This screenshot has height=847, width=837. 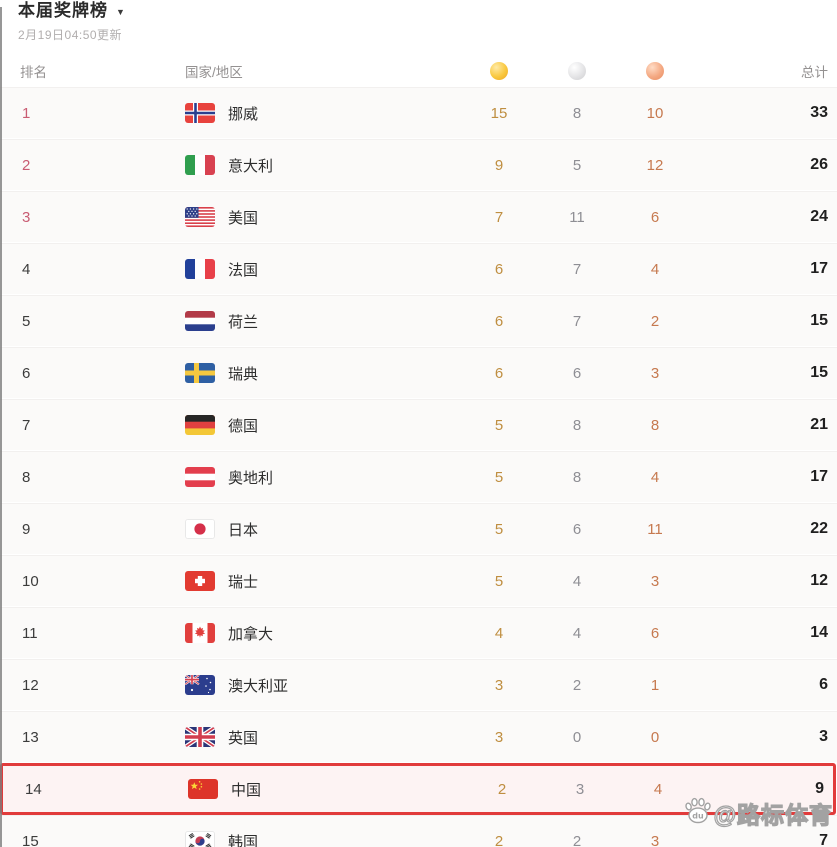 What do you see at coordinates (243, 322) in the screenshot?
I see `country-name: 荷兰` at bounding box center [243, 322].